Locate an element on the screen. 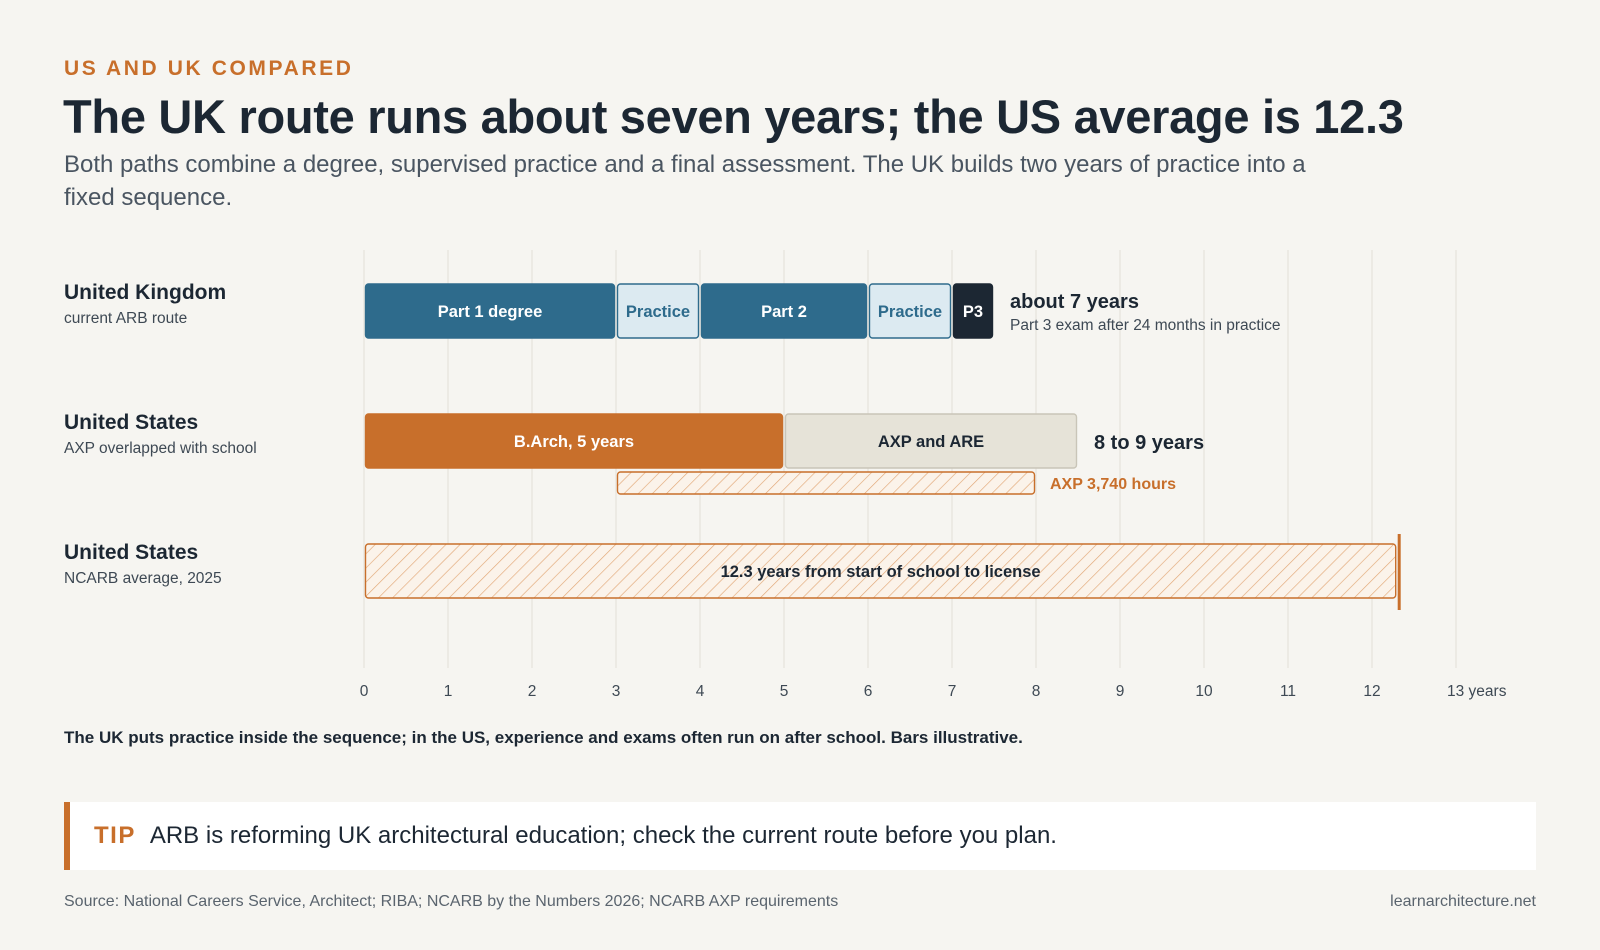  row-label-us-overlap: United States AXP overlapped with school is located at coordinates (160, 434).